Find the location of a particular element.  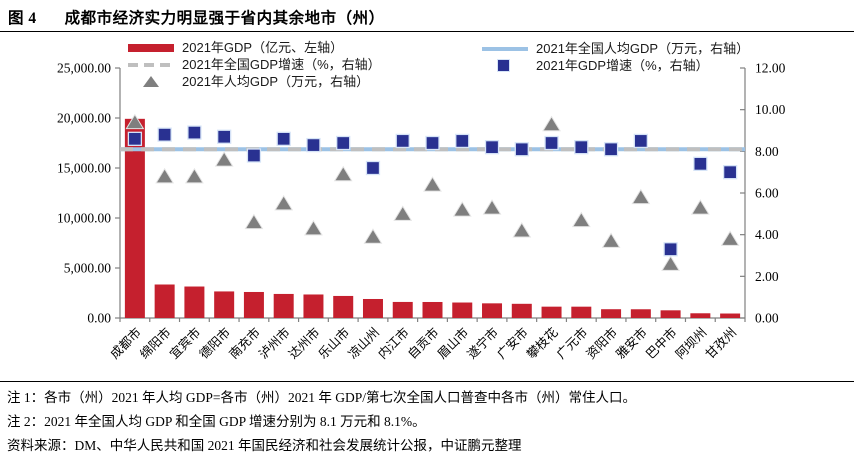

right-axis-tick-label: 12.00 is located at coordinates (770, 68).